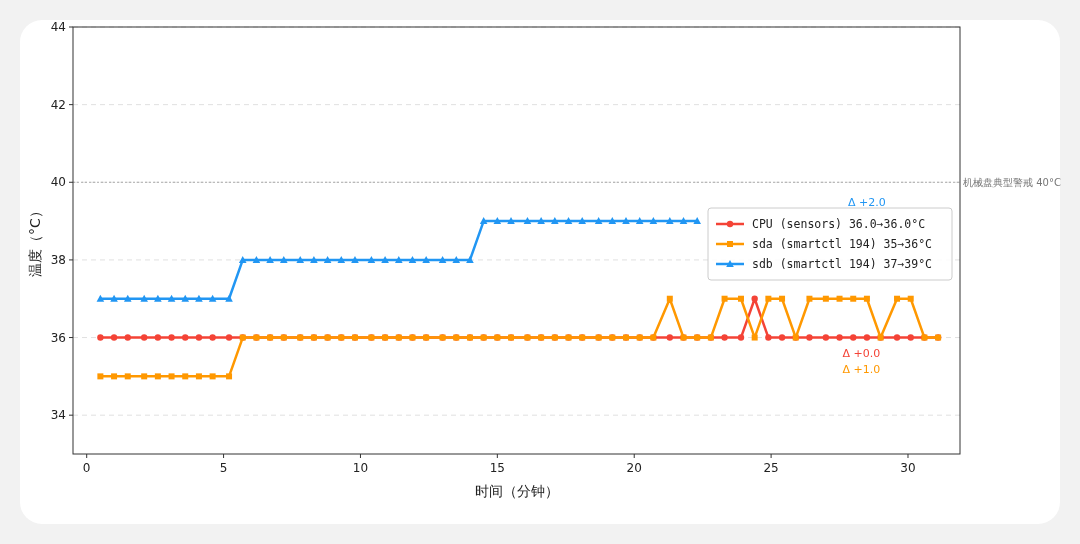 This screenshot has height=544, width=1080. What do you see at coordinates (35, 240) in the screenshot?
I see `y-axis-title: 温度（°C）` at bounding box center [35, 240].